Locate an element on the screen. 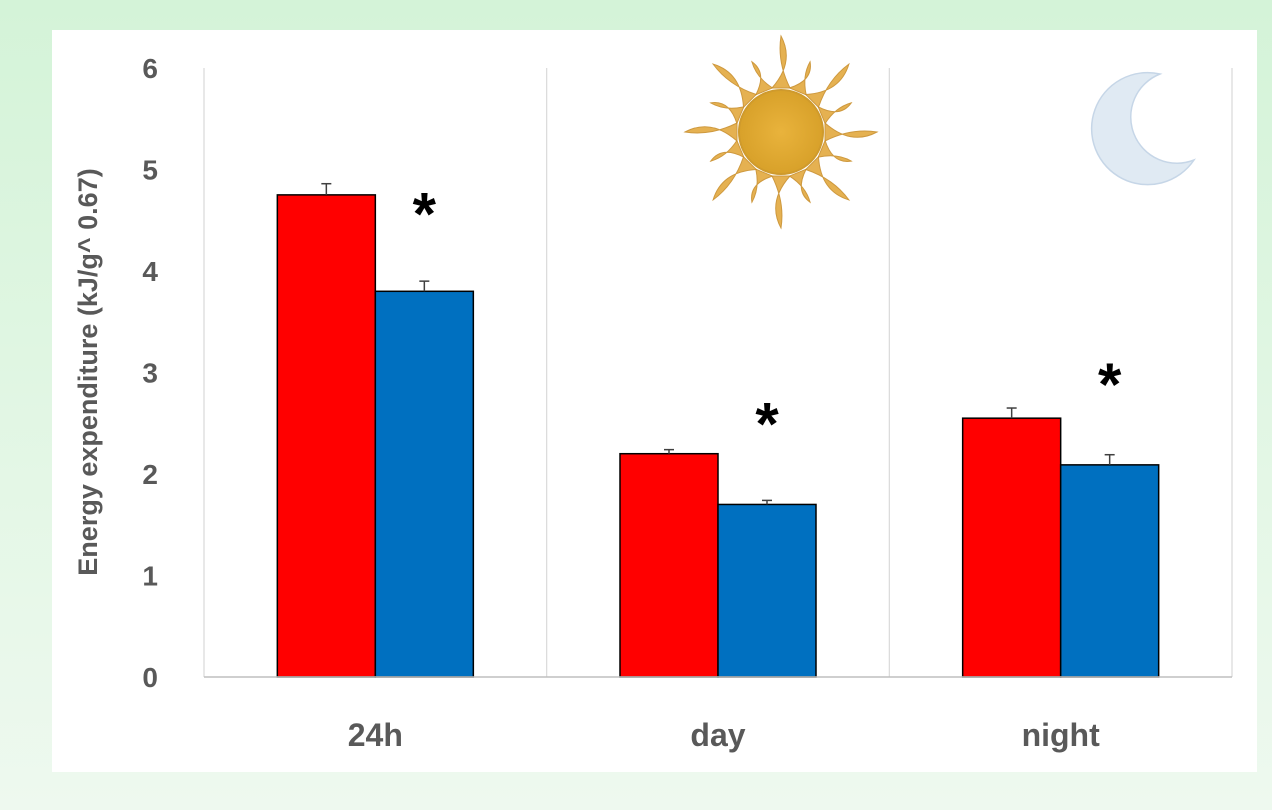 Image resolution: width=1272 pixels, height=810 pixels. y-tick-label: 4 is located at coordinates (150, 271).